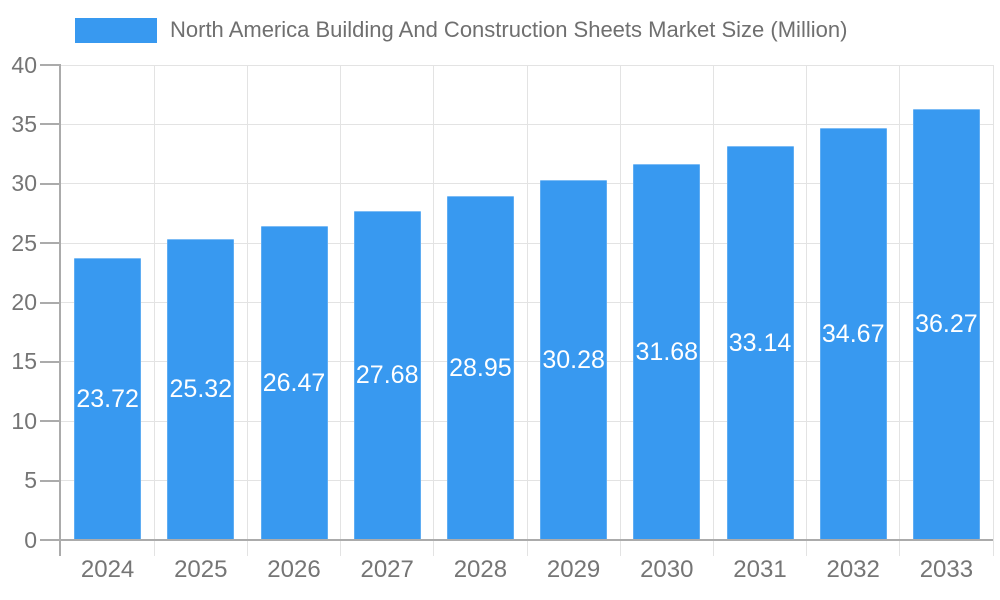 The width and height of the screenshot is (1000, 600). Describe the element at coordinates (116, 30) in the screenshot. I see `legend-swatch` at that location.